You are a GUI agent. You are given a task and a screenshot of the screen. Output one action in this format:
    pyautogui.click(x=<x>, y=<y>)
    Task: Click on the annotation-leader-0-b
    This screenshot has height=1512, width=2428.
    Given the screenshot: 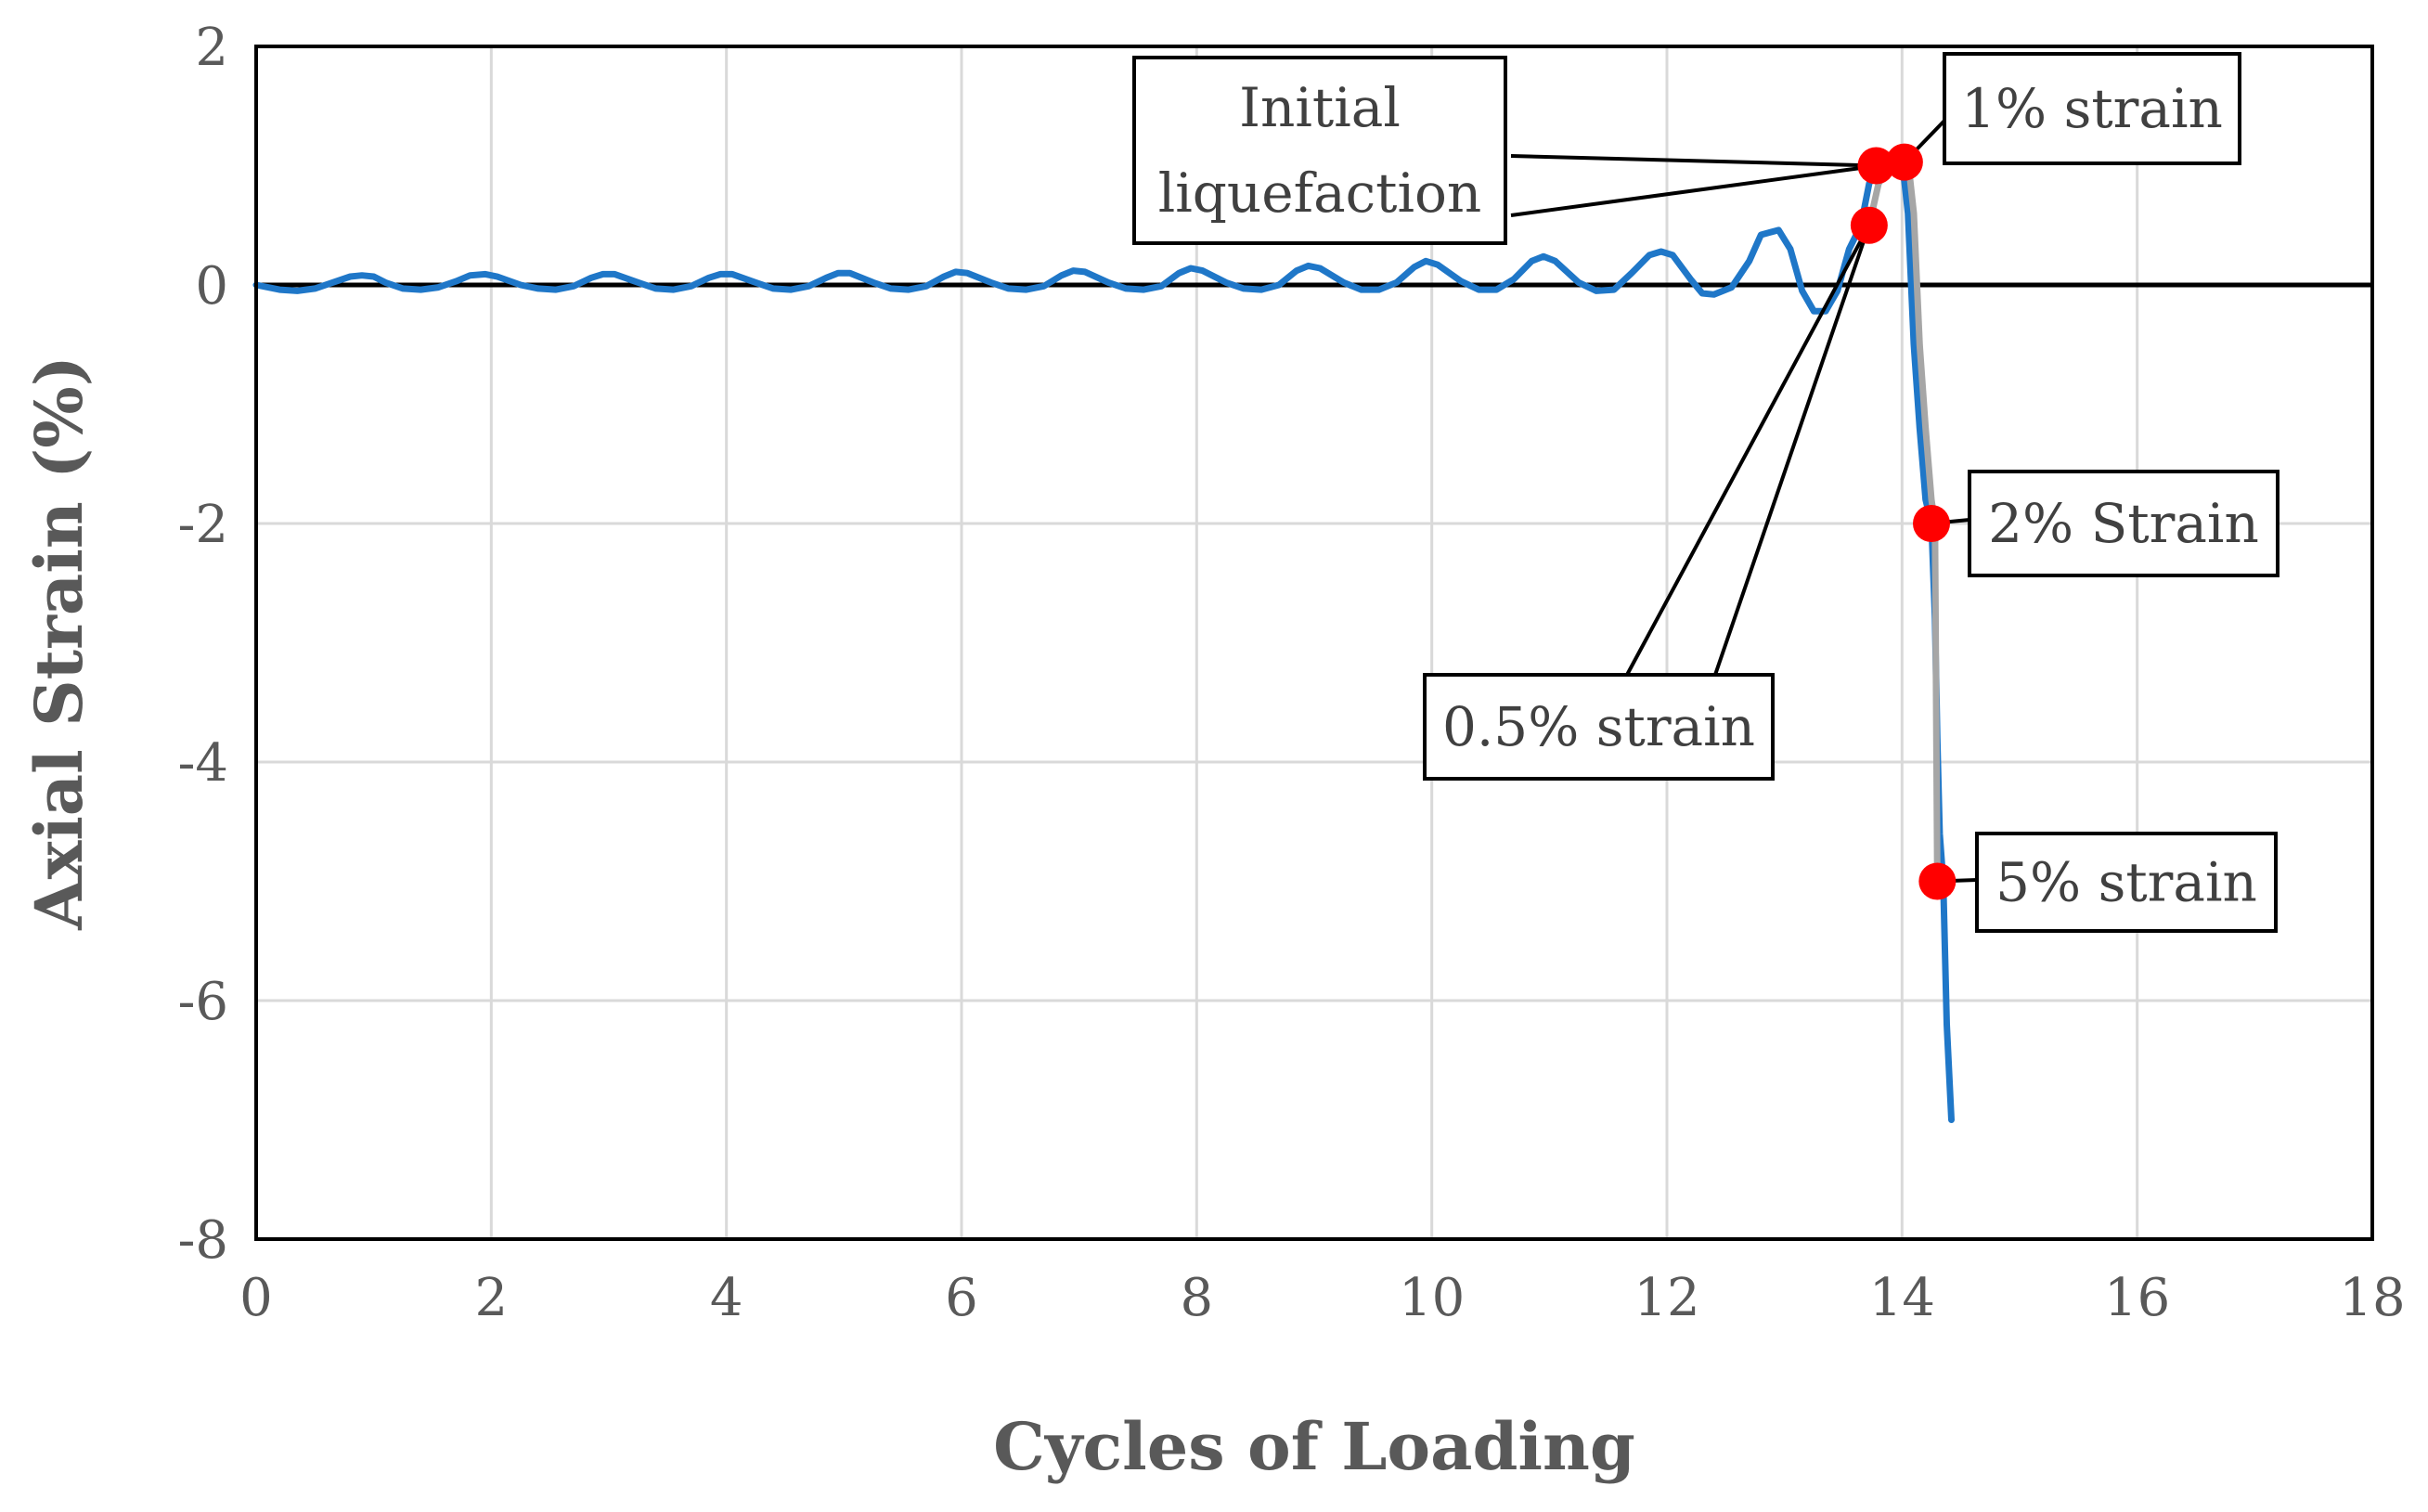 What is the action you would take?
    pyautogui.click(x=1707, y=188)
    